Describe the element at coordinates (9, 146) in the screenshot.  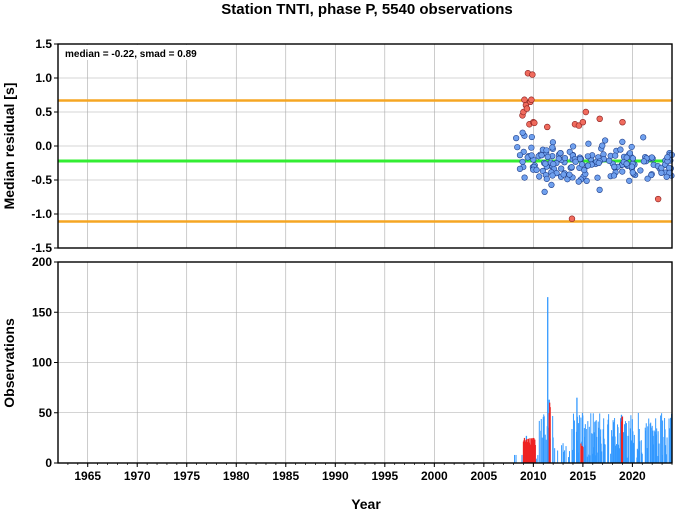
I see `residual-y-axis-label: Median residual [s]` at that location.